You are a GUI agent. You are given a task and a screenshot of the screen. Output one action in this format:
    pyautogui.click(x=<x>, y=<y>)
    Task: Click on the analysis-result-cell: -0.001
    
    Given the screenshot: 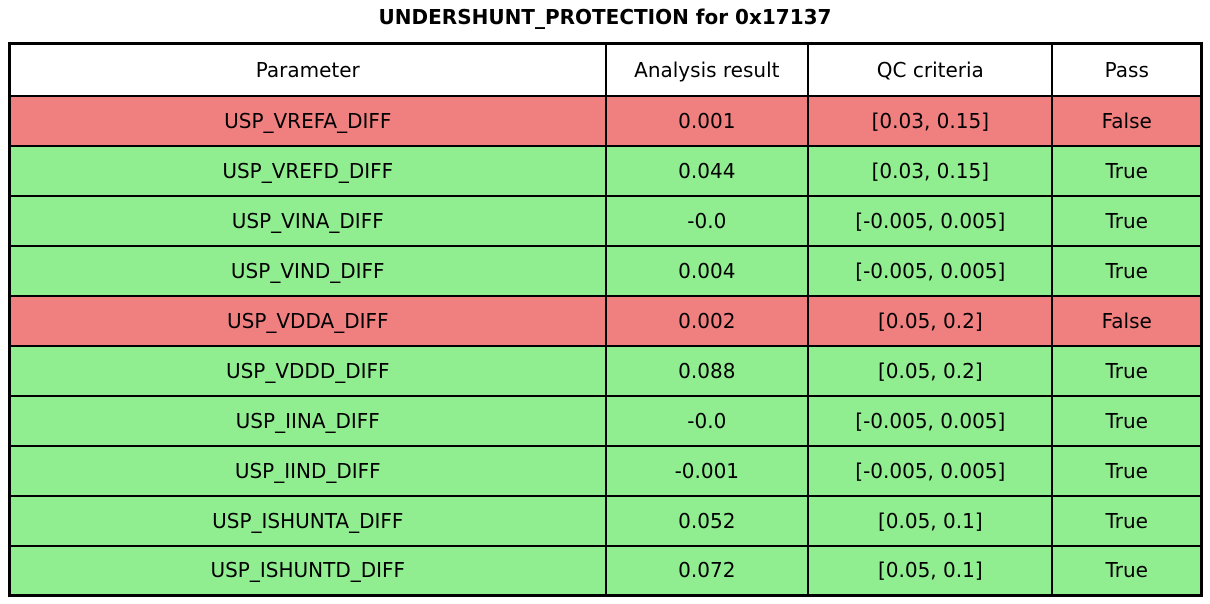 What is the action you would take?
    pyautogui.click(x=707, y=470)
    